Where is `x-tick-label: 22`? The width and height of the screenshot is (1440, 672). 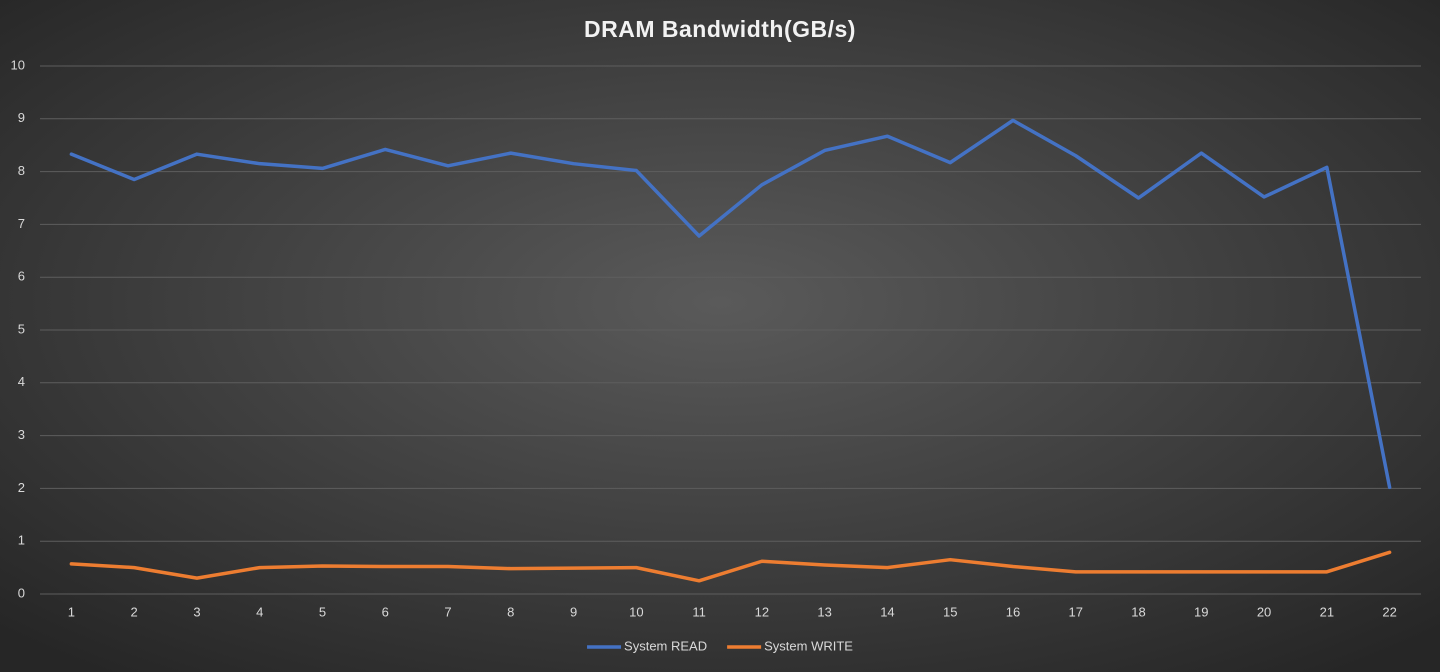
x-tick-label: 22 is located at coordinates (1389, 611).